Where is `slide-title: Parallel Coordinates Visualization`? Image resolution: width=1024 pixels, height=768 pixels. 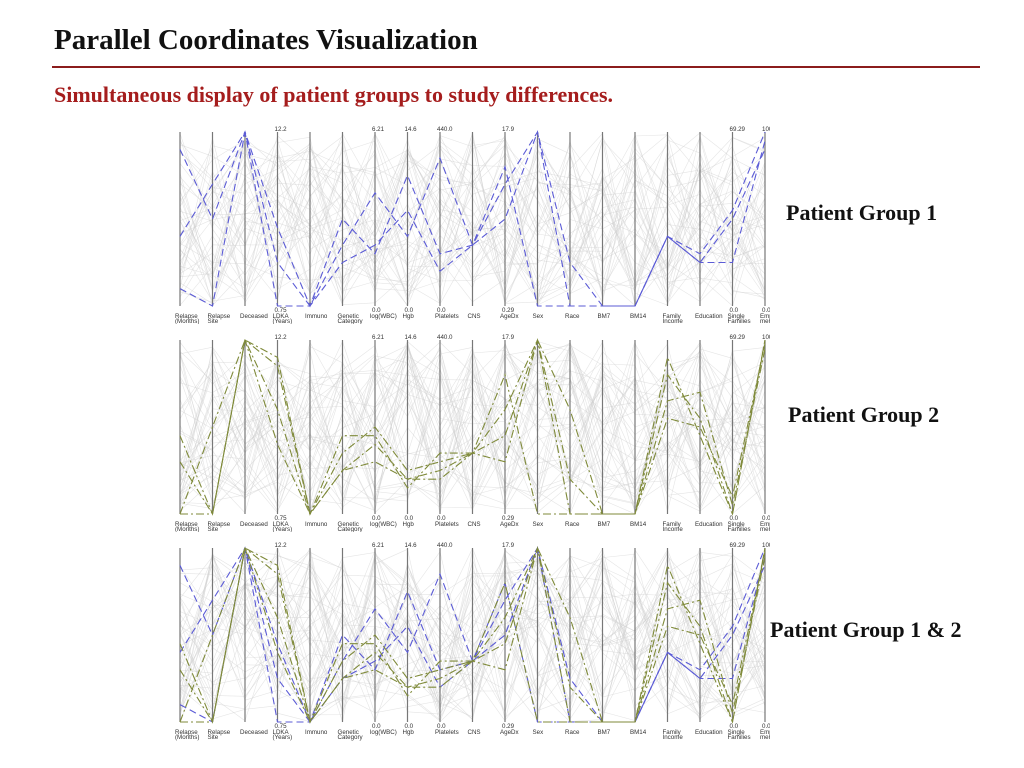
slide-title: Parallel Coordinates Visualization is located at coordinates (266, 40).